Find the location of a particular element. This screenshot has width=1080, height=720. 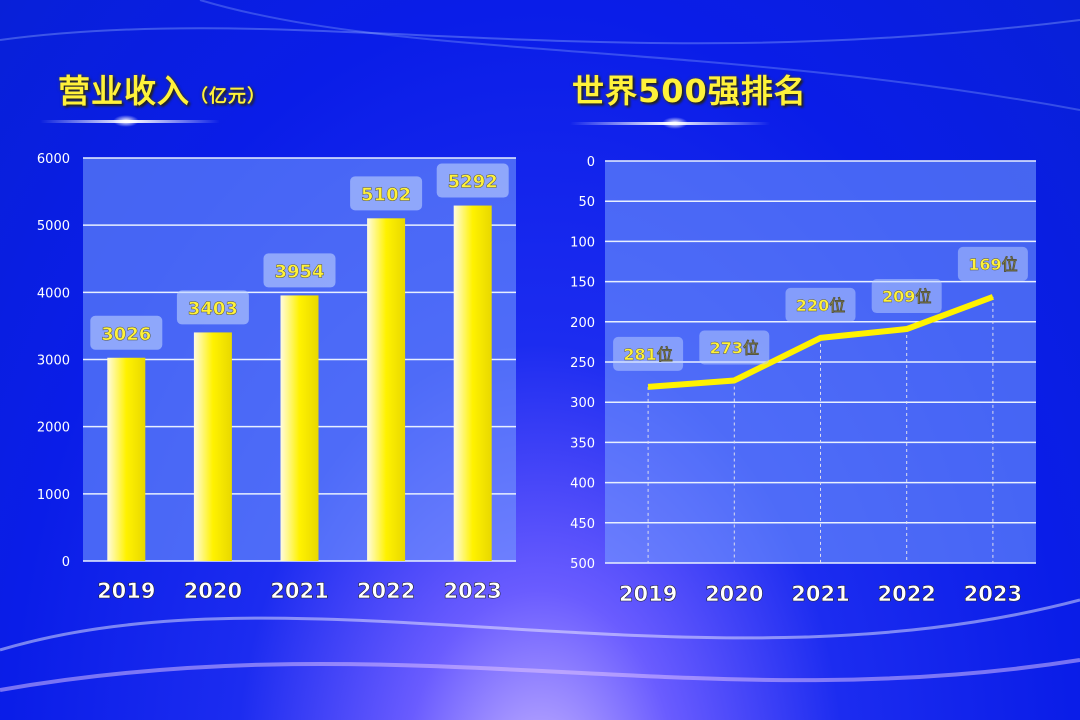

y-tick-label: 300 is located at coordinates (582, 403).